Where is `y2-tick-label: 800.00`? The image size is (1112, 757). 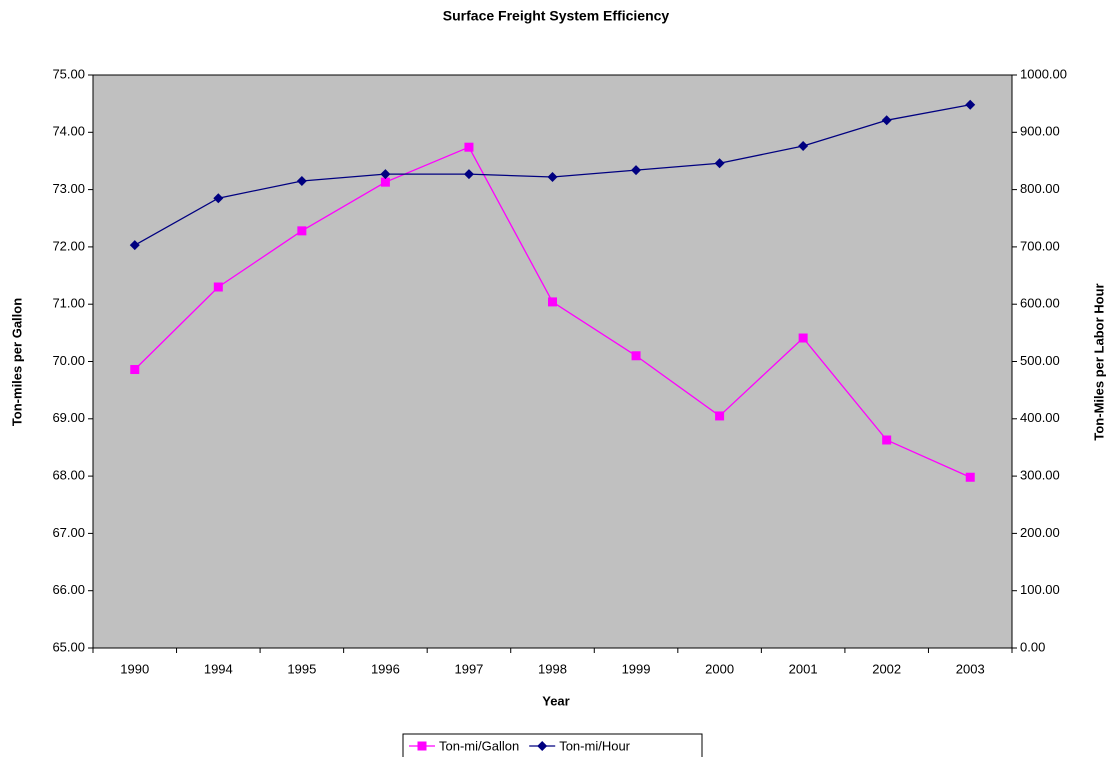 y2-tick-label: 800.00 is located at coordinates (1040, 188).